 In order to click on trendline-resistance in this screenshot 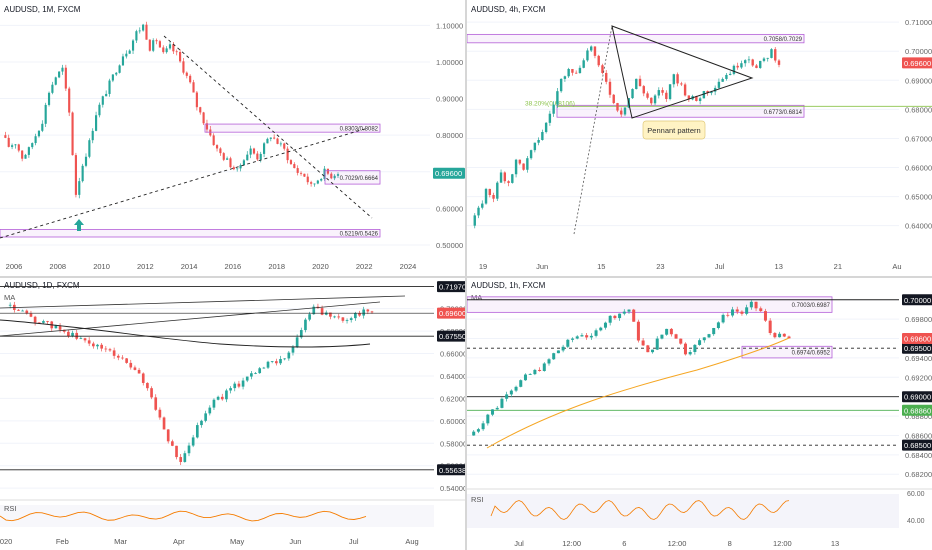, I will do `click(268, 127)`.